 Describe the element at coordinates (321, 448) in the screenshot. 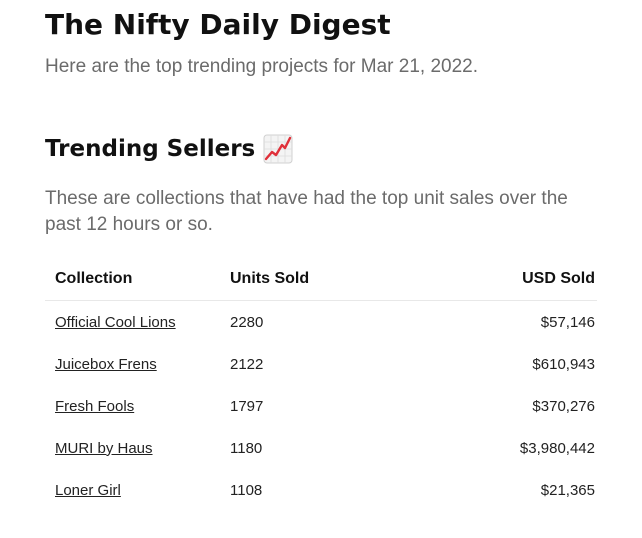

I see `table-row: MURI by Haus 1180 $3,980,442` at that location.